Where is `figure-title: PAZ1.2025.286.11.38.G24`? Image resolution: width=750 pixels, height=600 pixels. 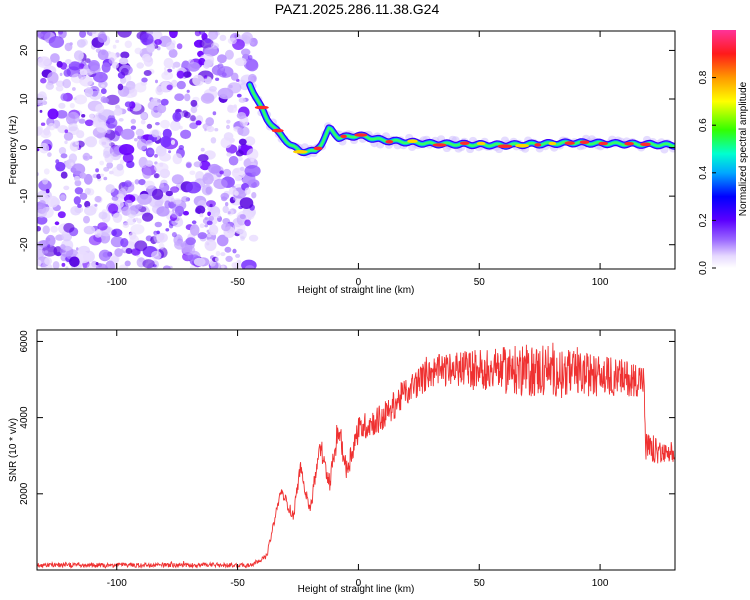 figure-title: PAZ1.2025.286.11.38.G24 is located at coordinates (357, 9).